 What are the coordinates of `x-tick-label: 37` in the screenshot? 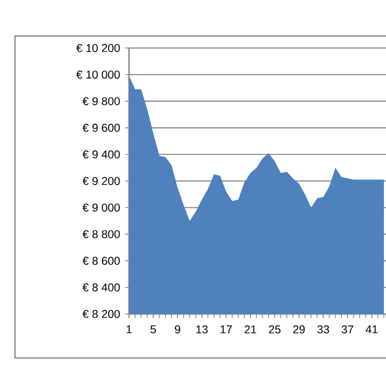 It's located at (348, 329).